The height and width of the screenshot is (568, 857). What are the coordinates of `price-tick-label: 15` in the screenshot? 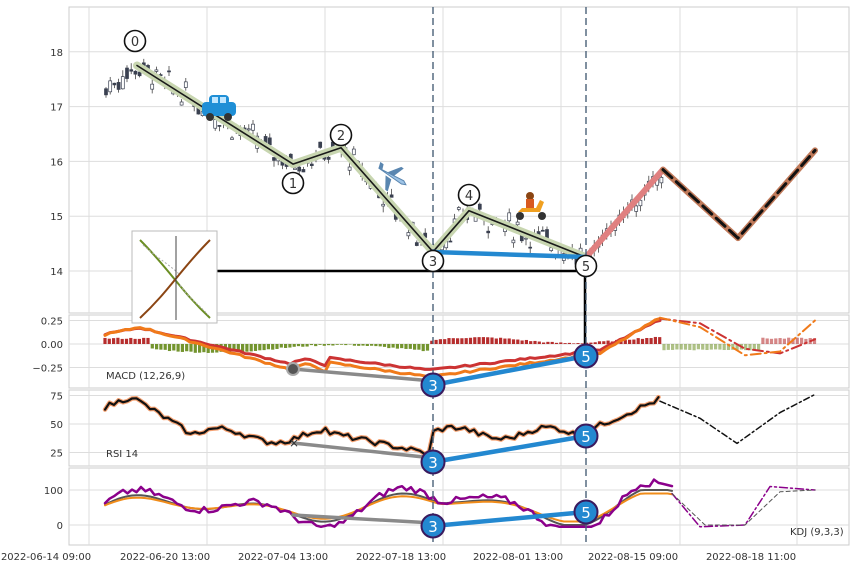 It's located at (56, 217).